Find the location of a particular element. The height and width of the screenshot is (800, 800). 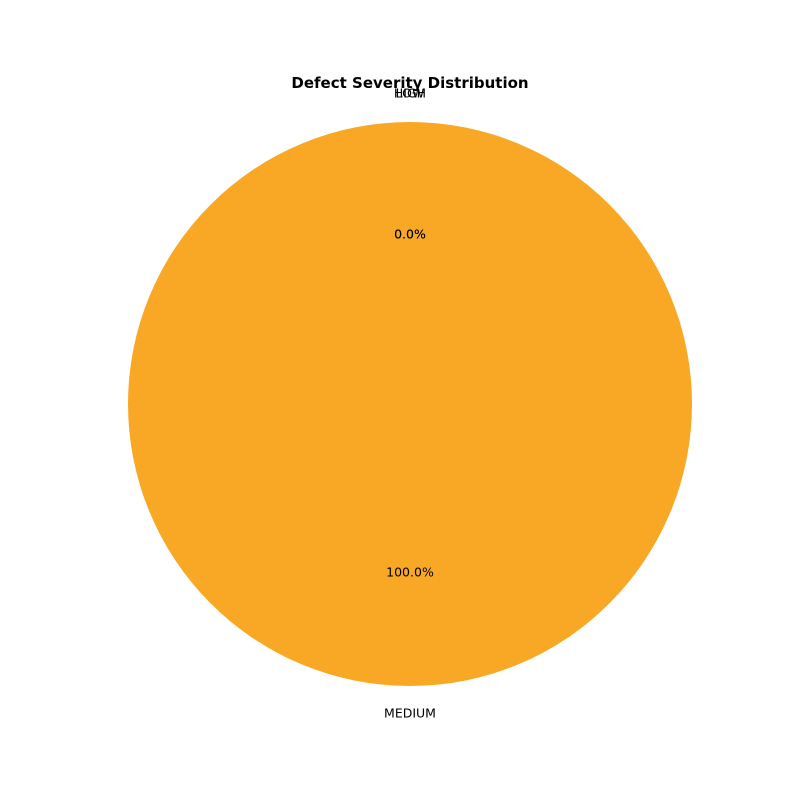

slice-pct-label-medium: 100.0% is located at coordinates (410, 572).